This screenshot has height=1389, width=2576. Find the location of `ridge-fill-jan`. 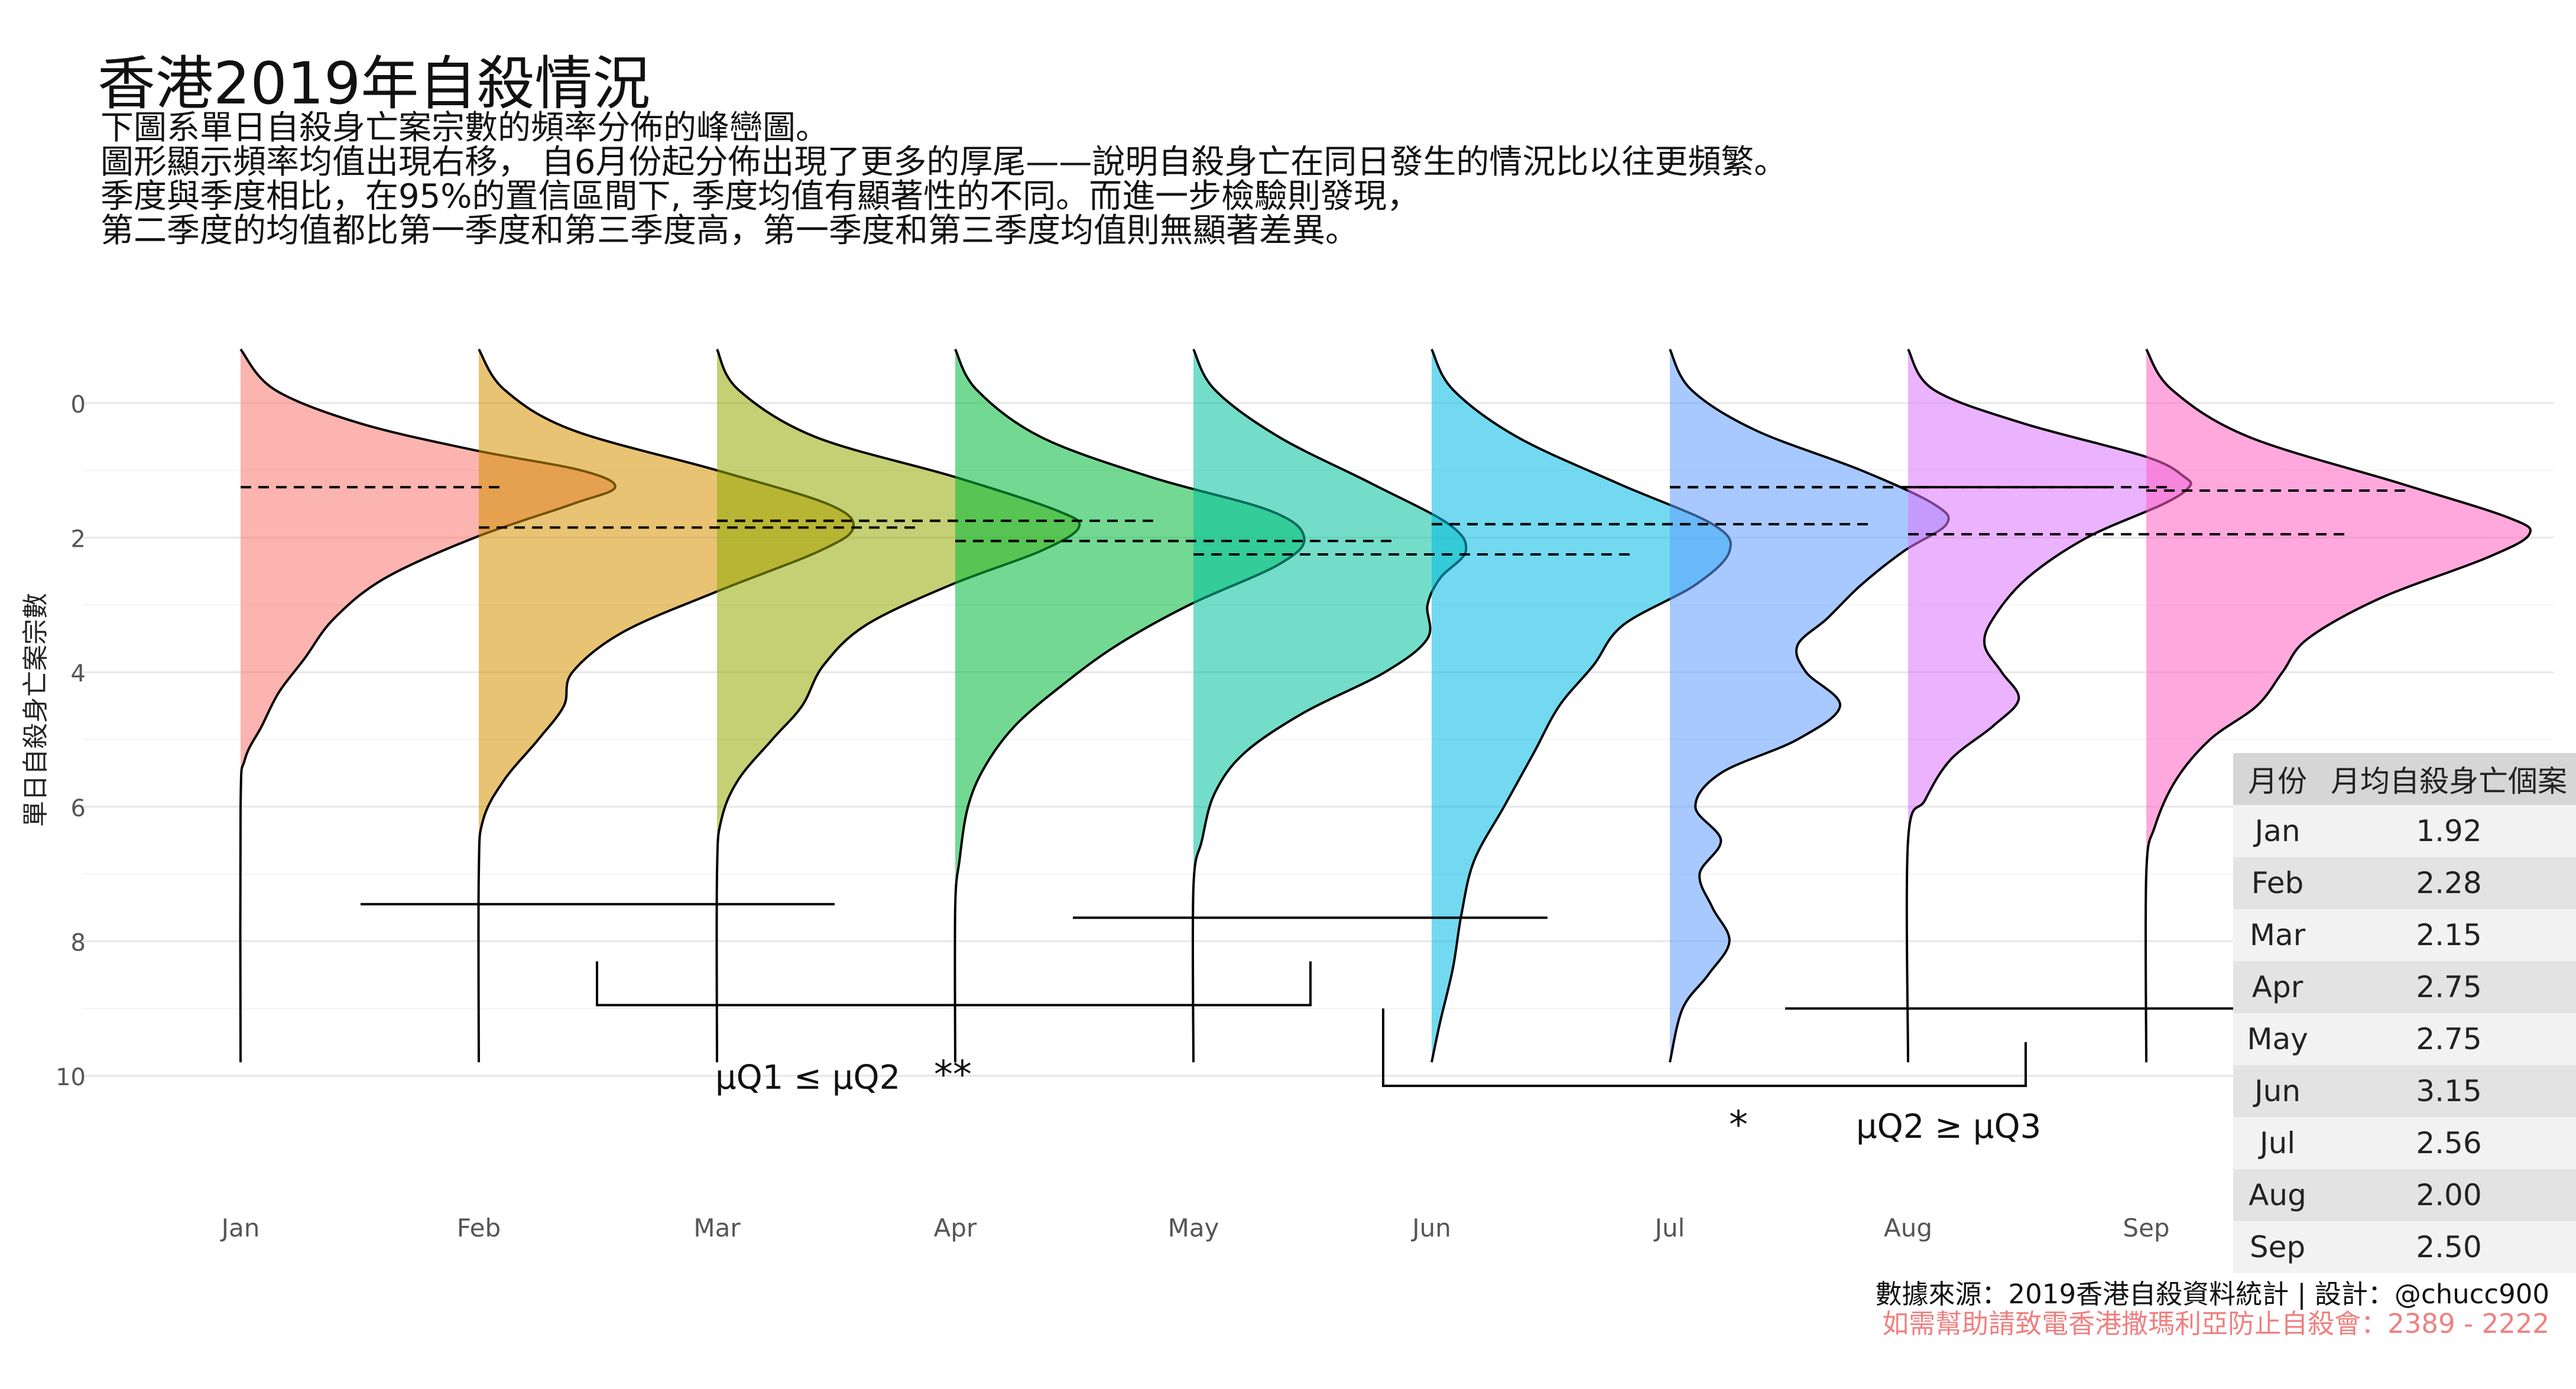

ridge-fill-jan is located at coordinates (427, 706).